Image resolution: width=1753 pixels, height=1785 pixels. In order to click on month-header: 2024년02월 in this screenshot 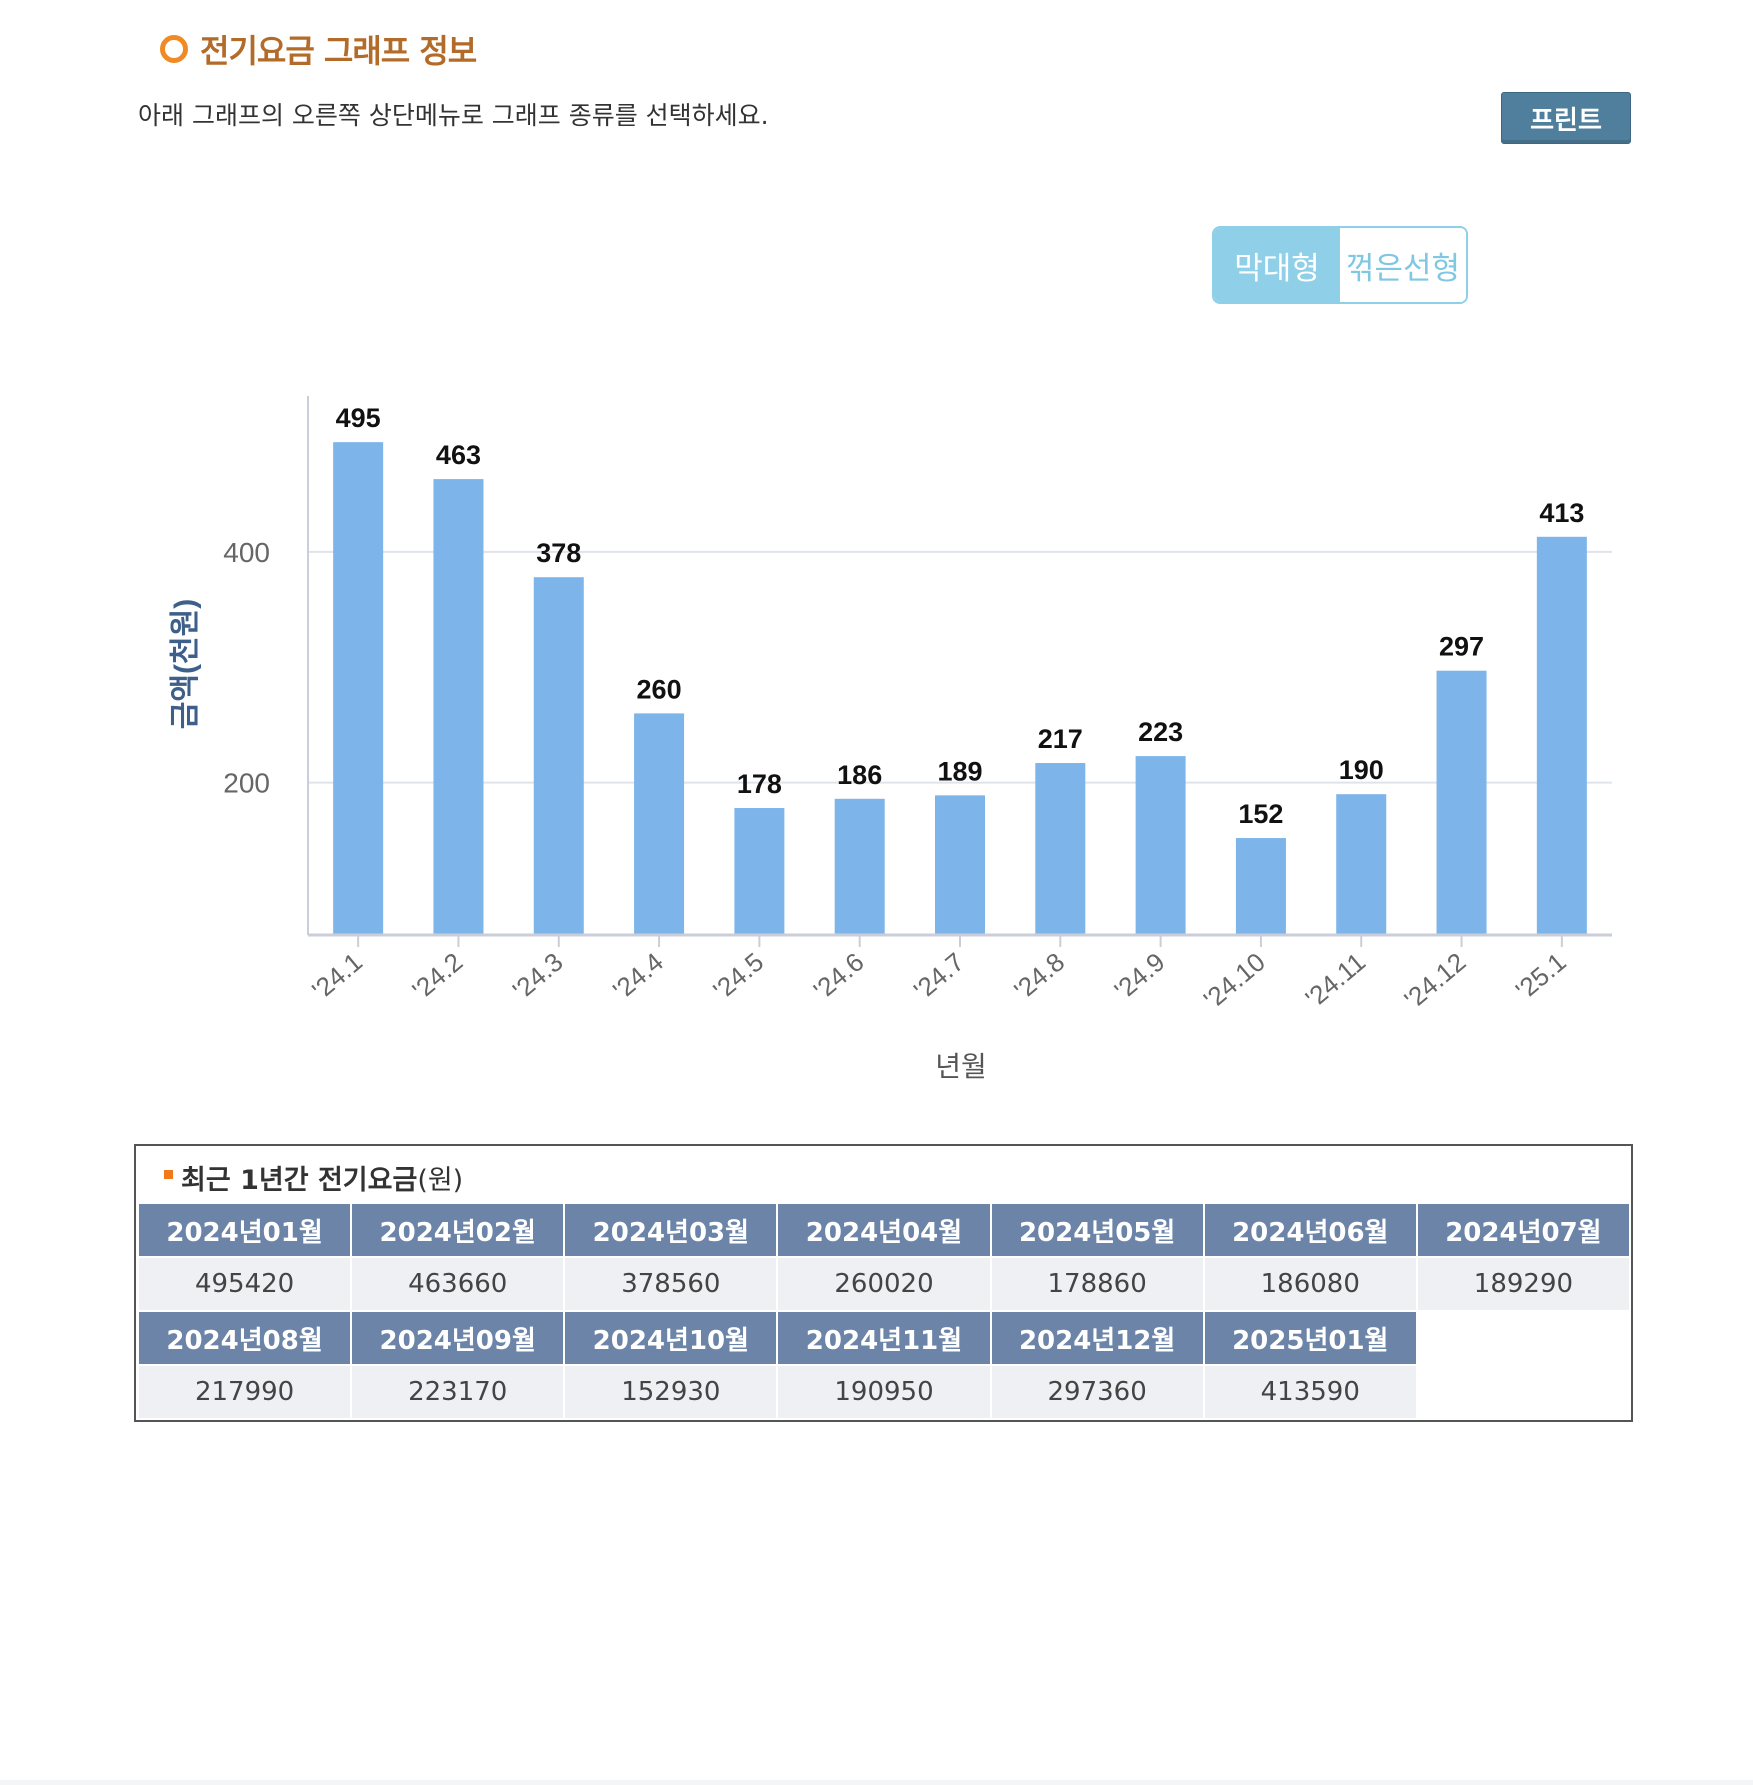, I will do `click(458, 1231)`.